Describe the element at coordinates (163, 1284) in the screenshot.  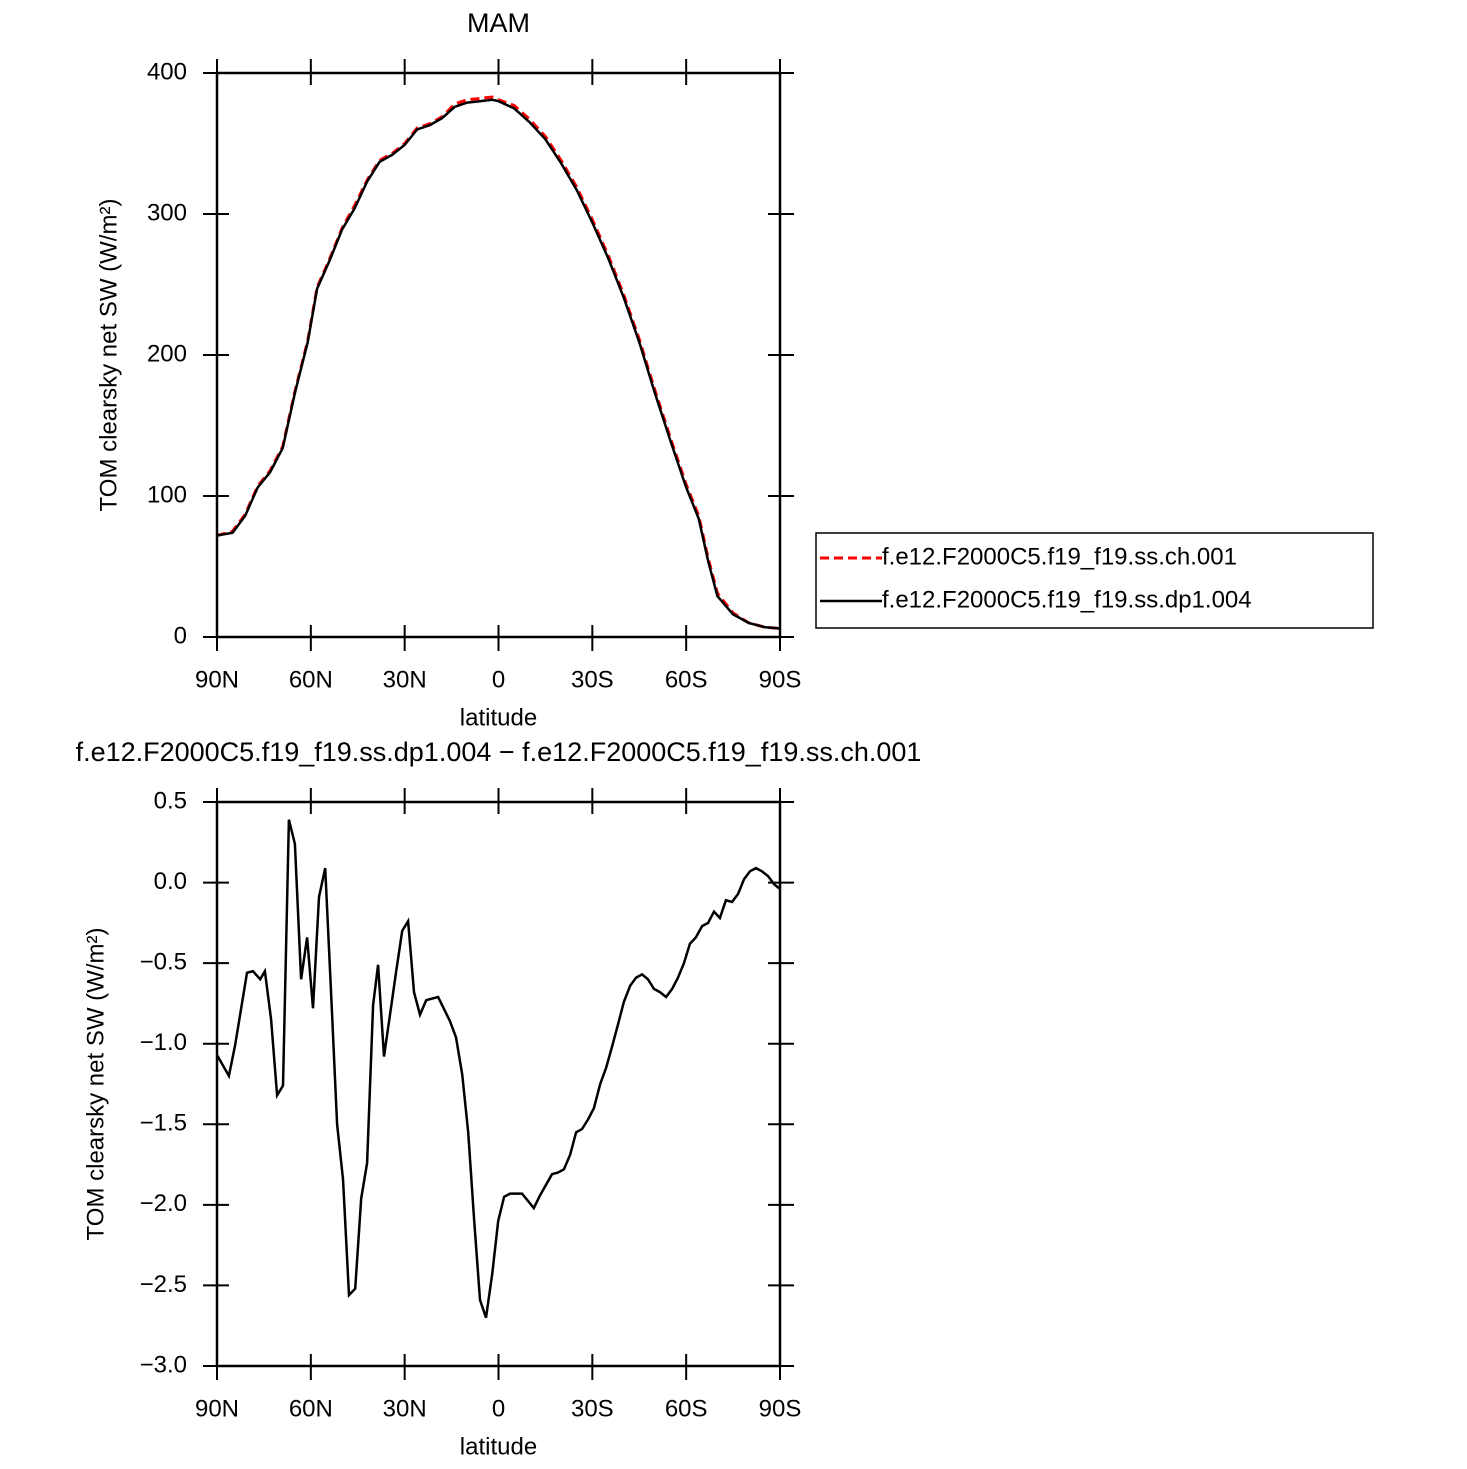
I see `y-tick-label: −2.5` at that location.